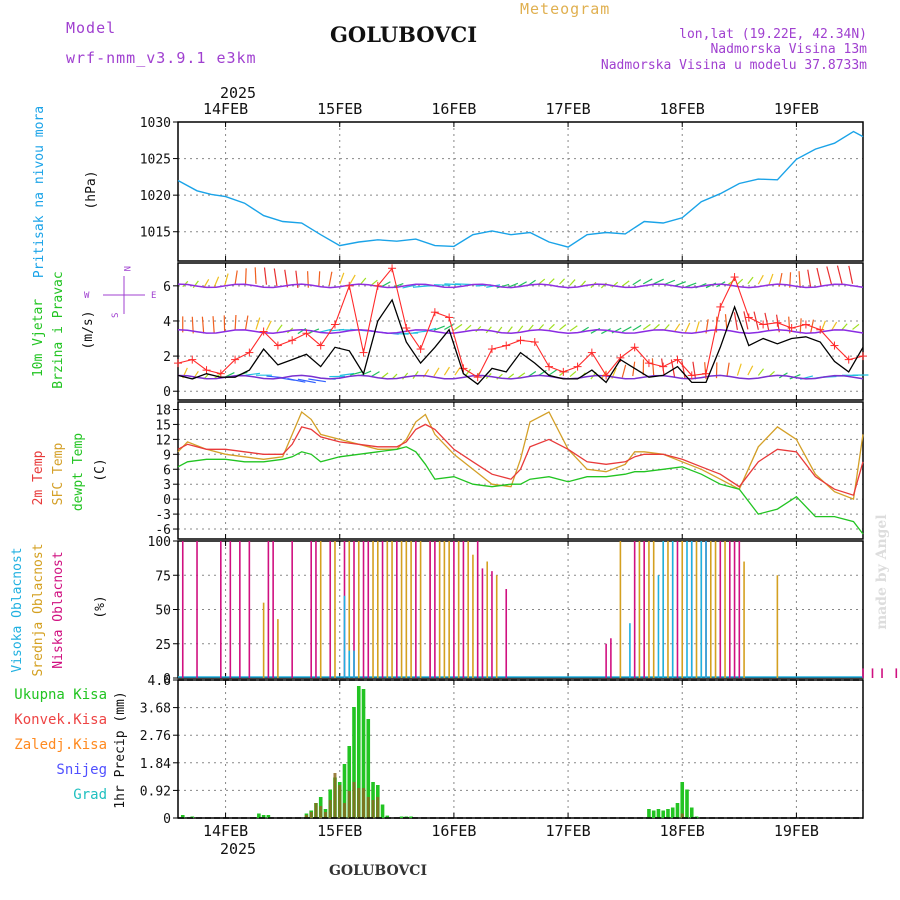 This screenshot has height=900, width=900. What do you see at coordinates (87, 296) in the screenshot?
I see `compass-west: W` at bounding box center [87, 296].